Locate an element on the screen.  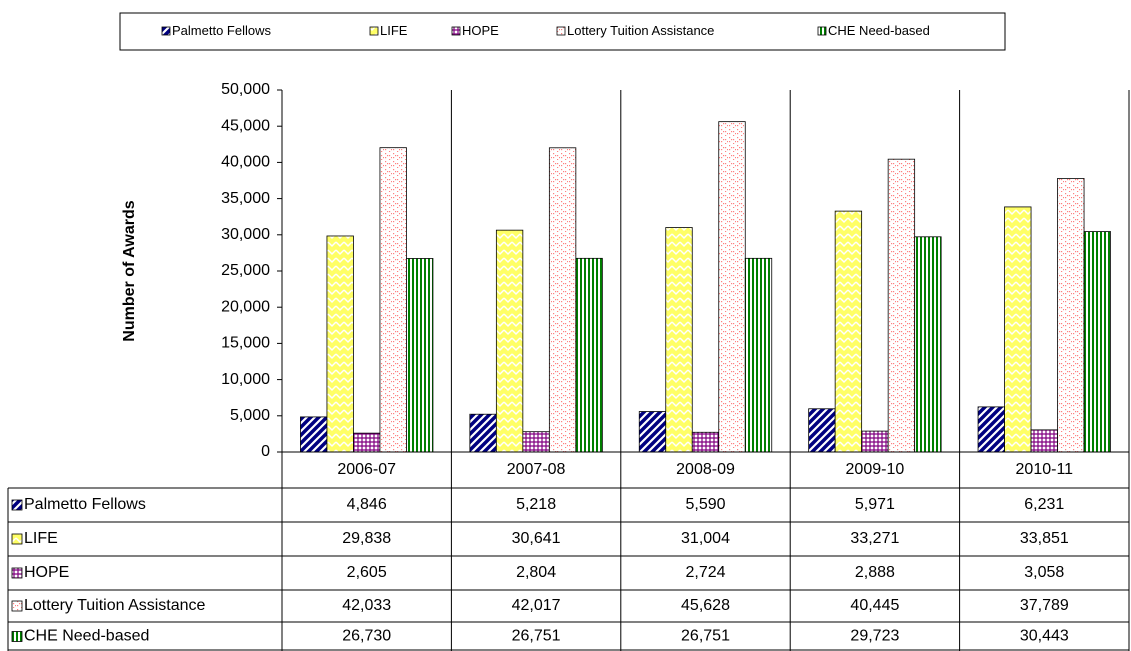
y-tick-label: 30,000 is located at coordinates (245, 234).